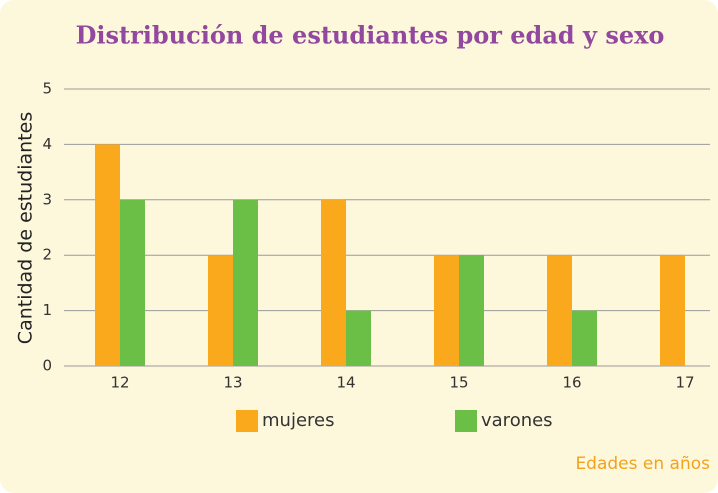 The height and width of the screenshot is (493, 718). I want to click on x-tick-label: 12, so click(119, 383).